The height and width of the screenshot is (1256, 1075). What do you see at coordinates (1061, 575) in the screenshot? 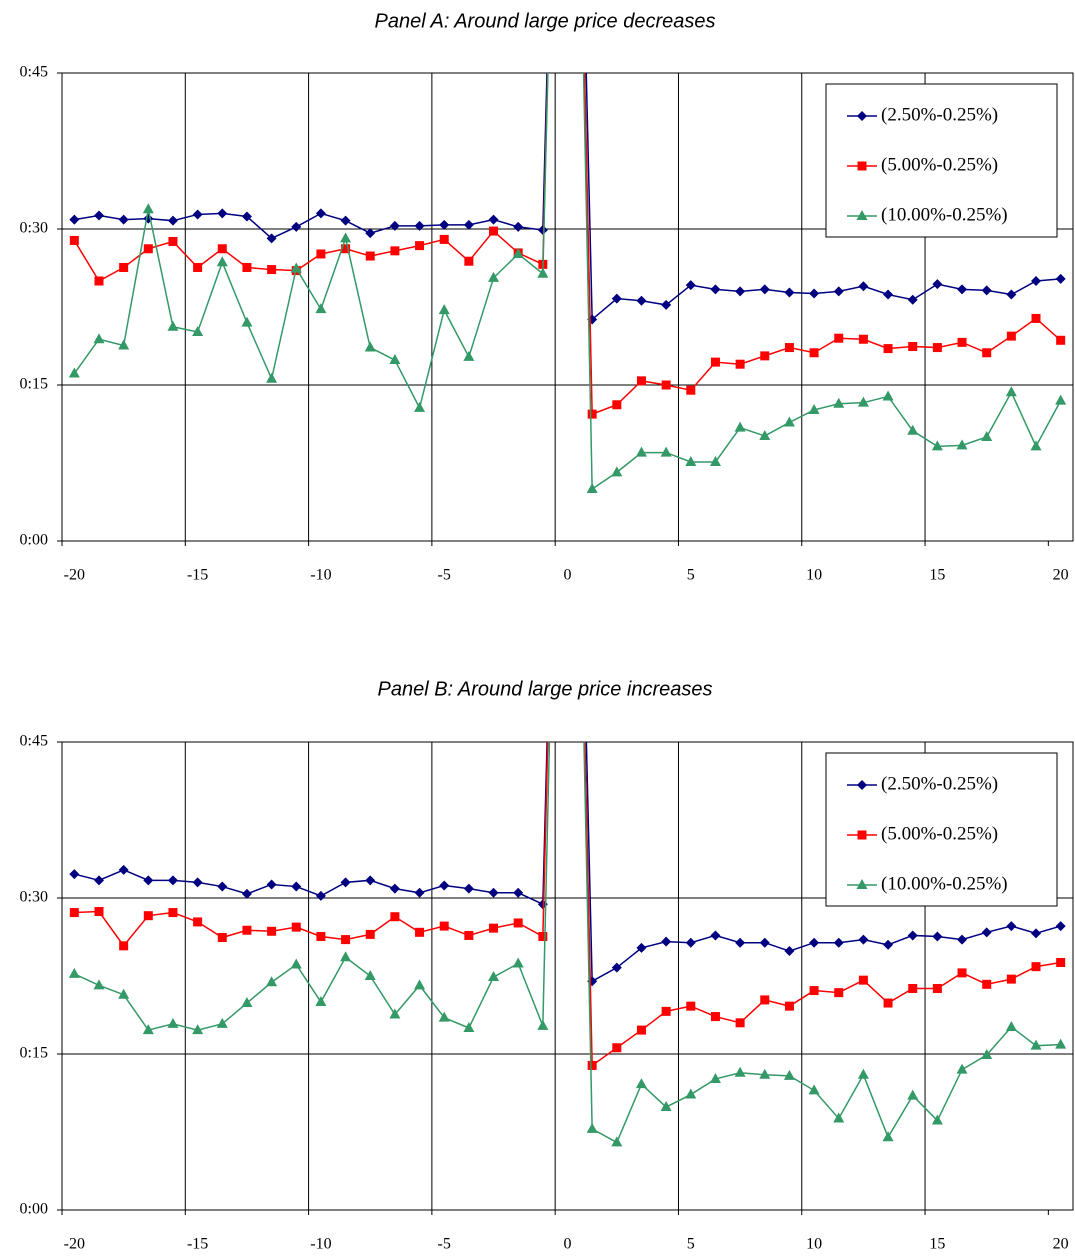
I see `x-tick-label: 20` at bounding box center [1061, 575].